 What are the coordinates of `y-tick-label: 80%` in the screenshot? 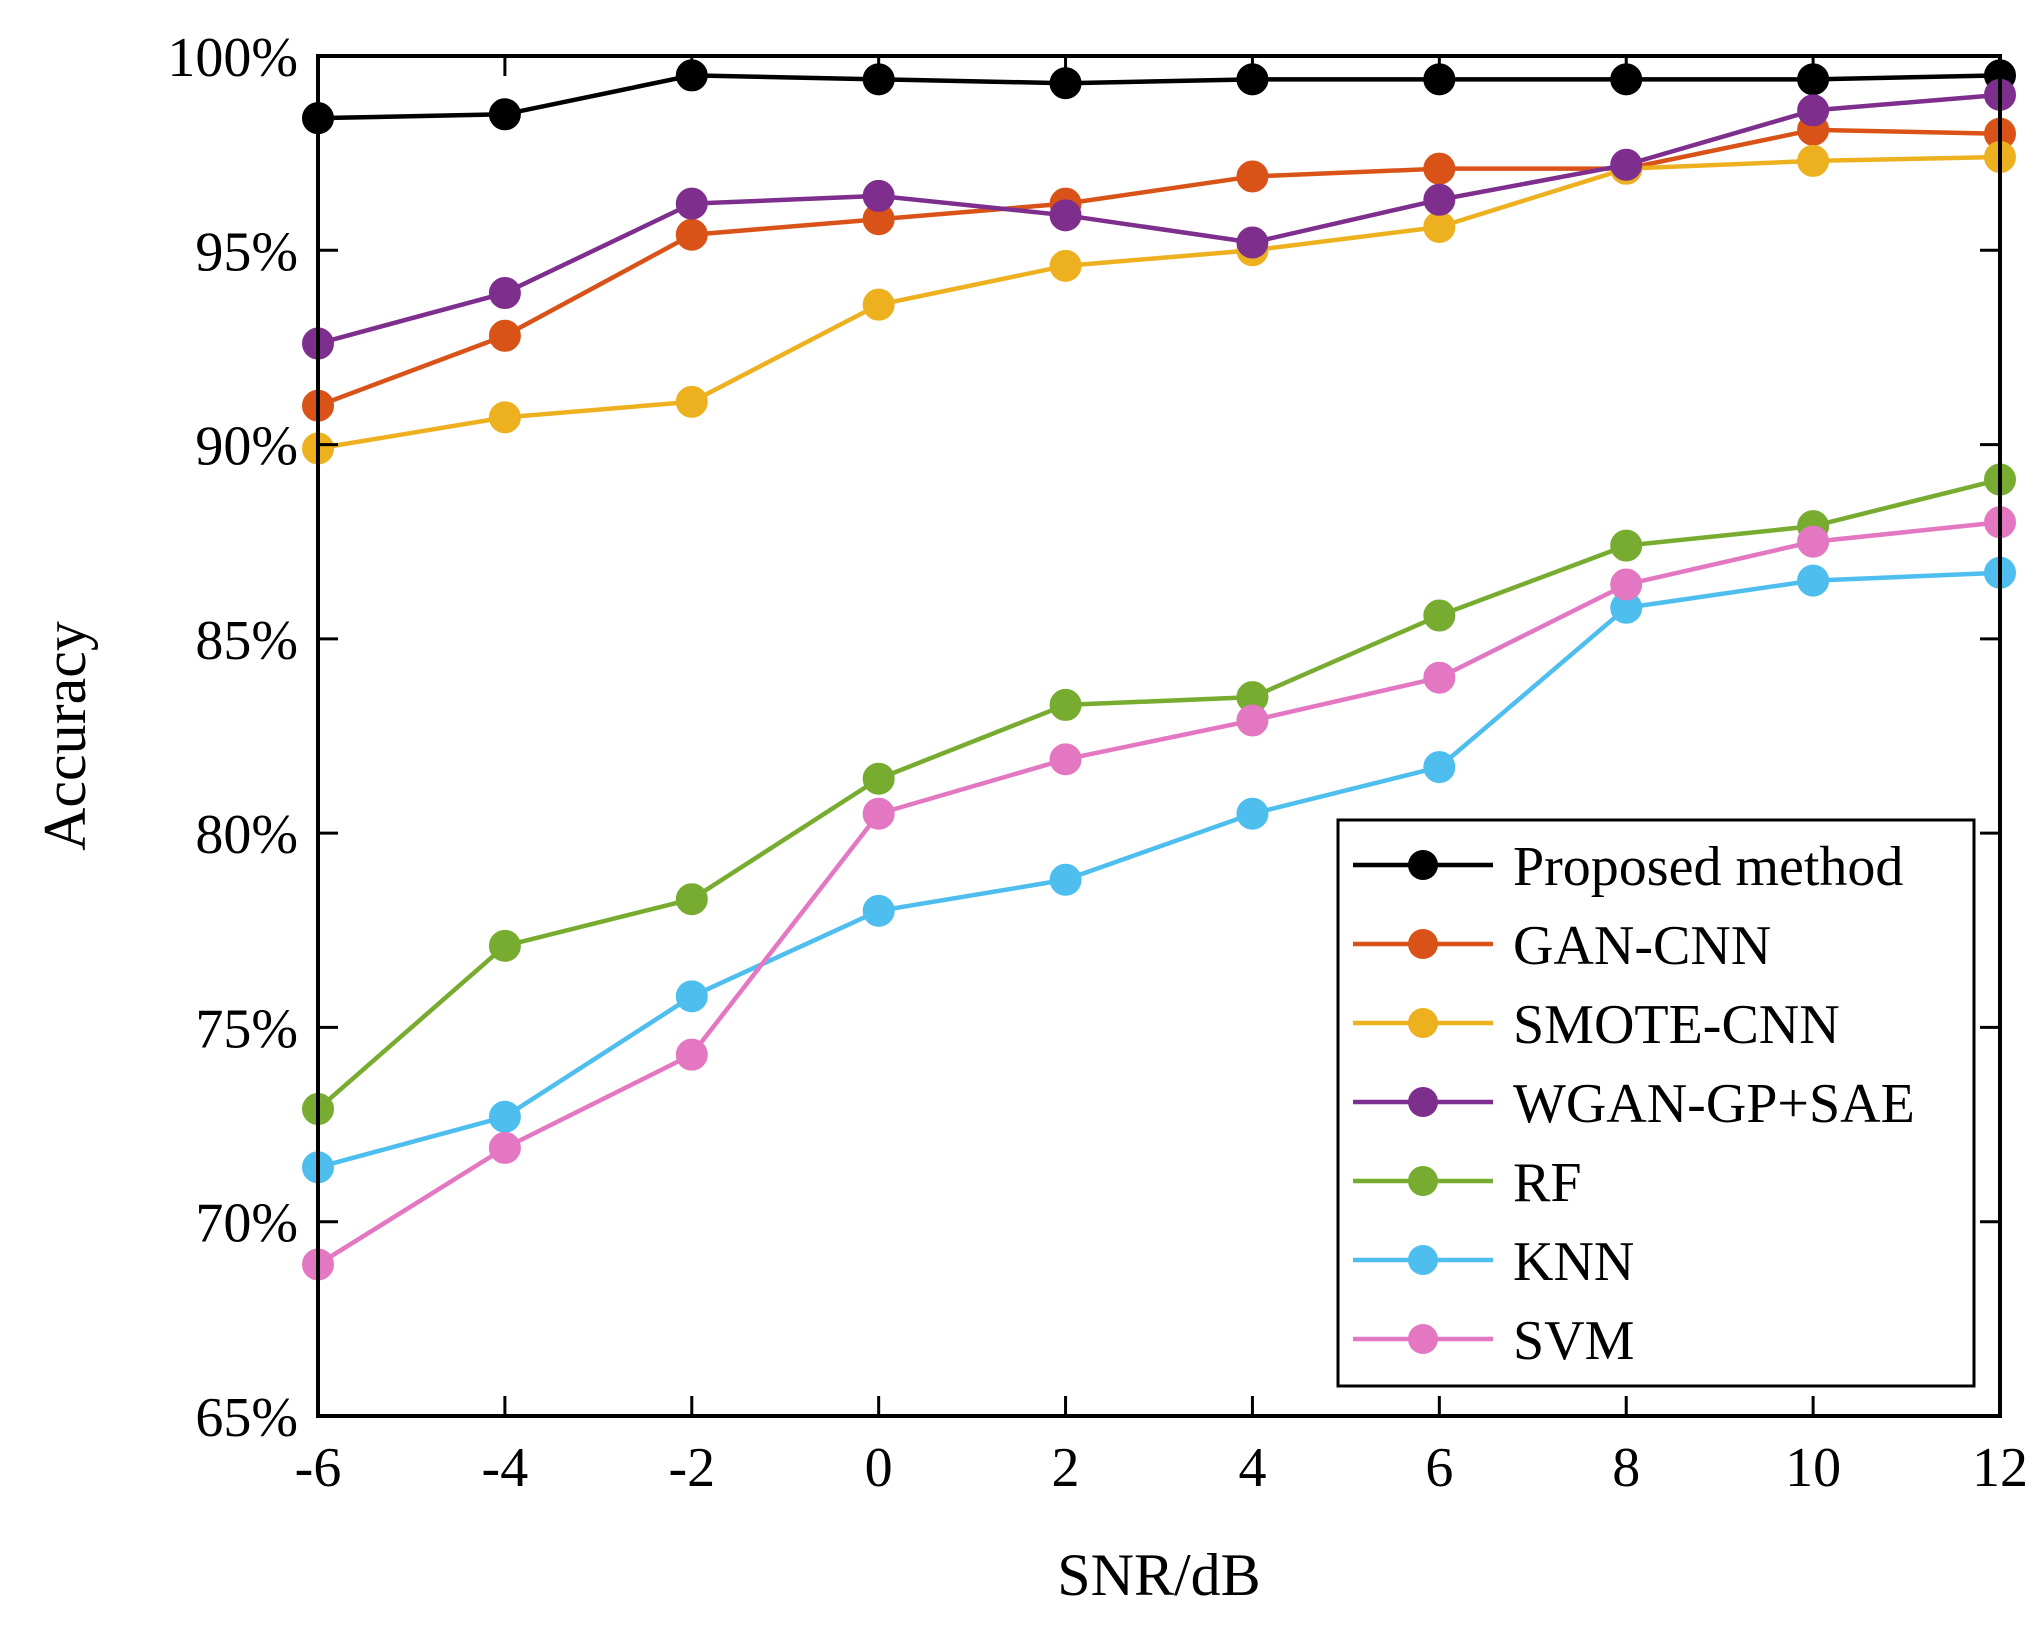 It's located at (246, 835).